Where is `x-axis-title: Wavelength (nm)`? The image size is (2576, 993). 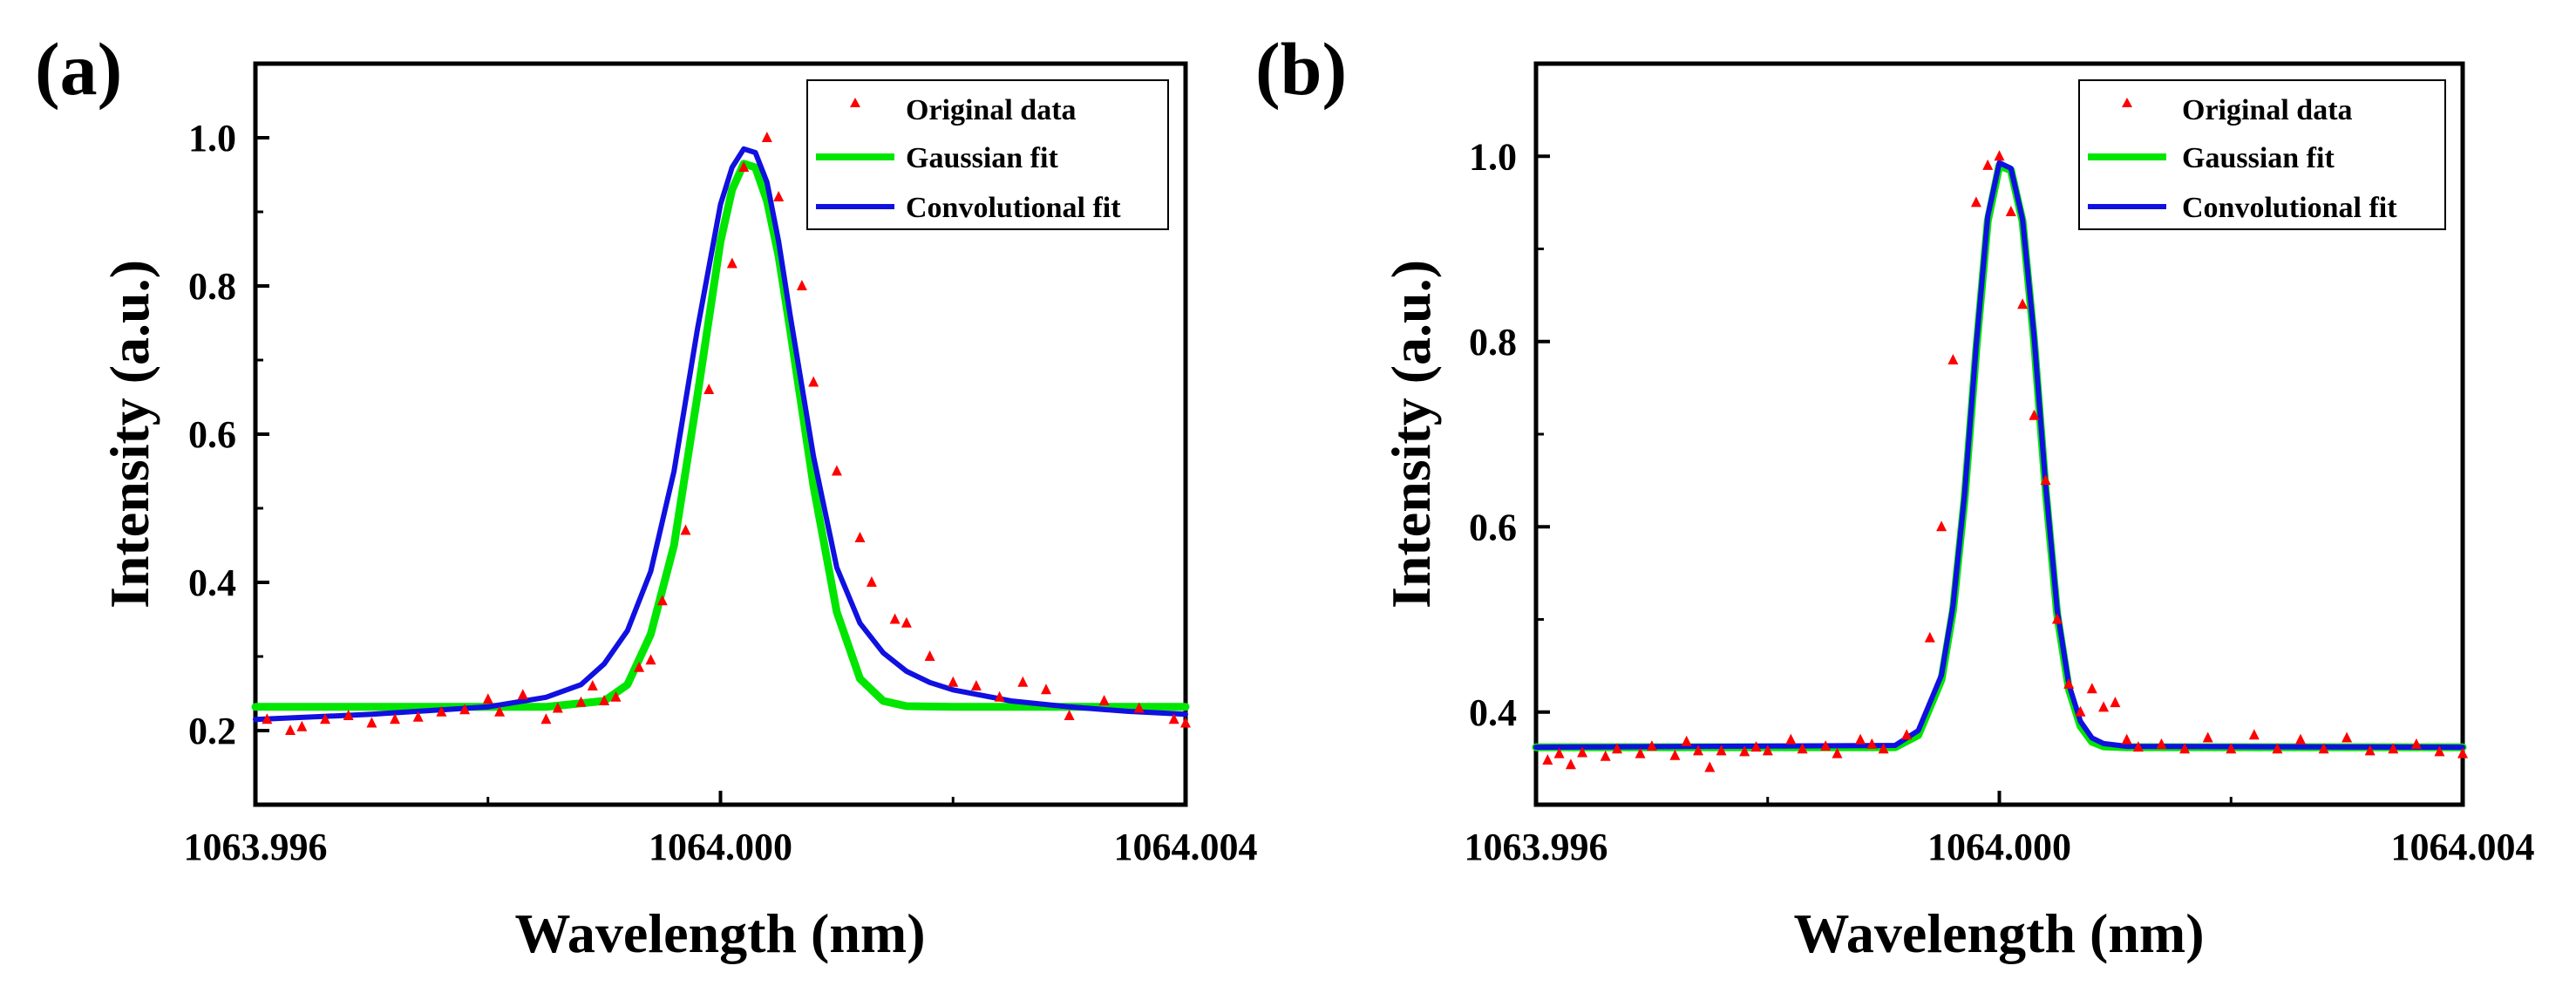
x-axis-title: Wavelength (nm) is located at coordinates (1999, 933).